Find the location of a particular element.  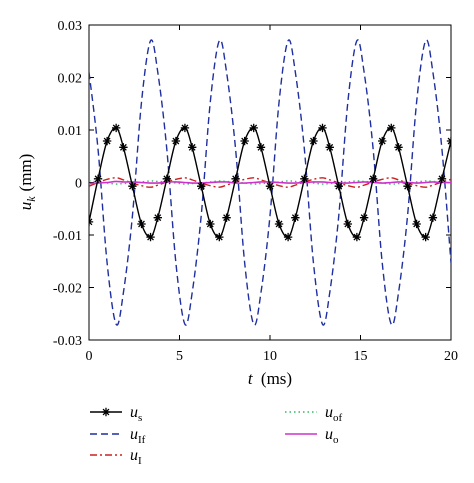

legend-marker is located at coordinates (106, 412).